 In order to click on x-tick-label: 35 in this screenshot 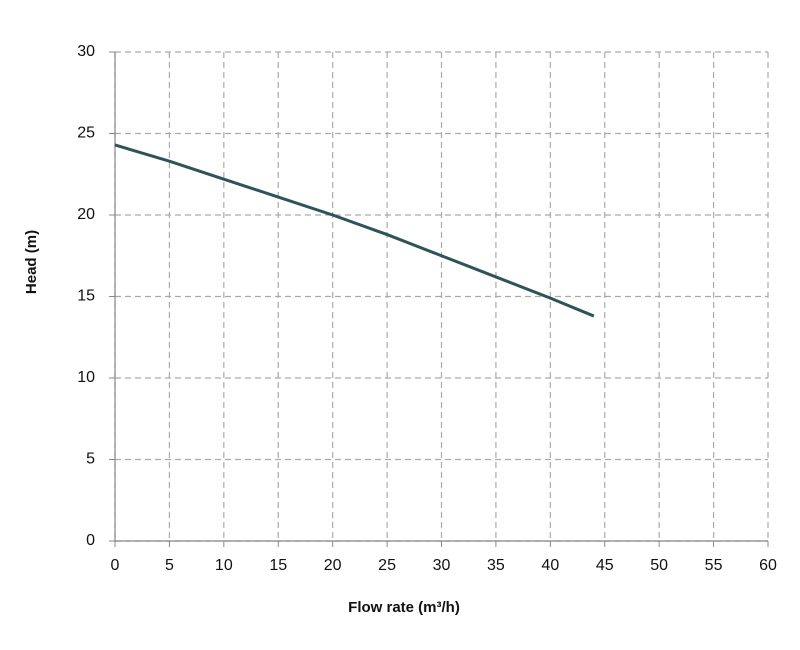, I will do `click(496, 565)`.